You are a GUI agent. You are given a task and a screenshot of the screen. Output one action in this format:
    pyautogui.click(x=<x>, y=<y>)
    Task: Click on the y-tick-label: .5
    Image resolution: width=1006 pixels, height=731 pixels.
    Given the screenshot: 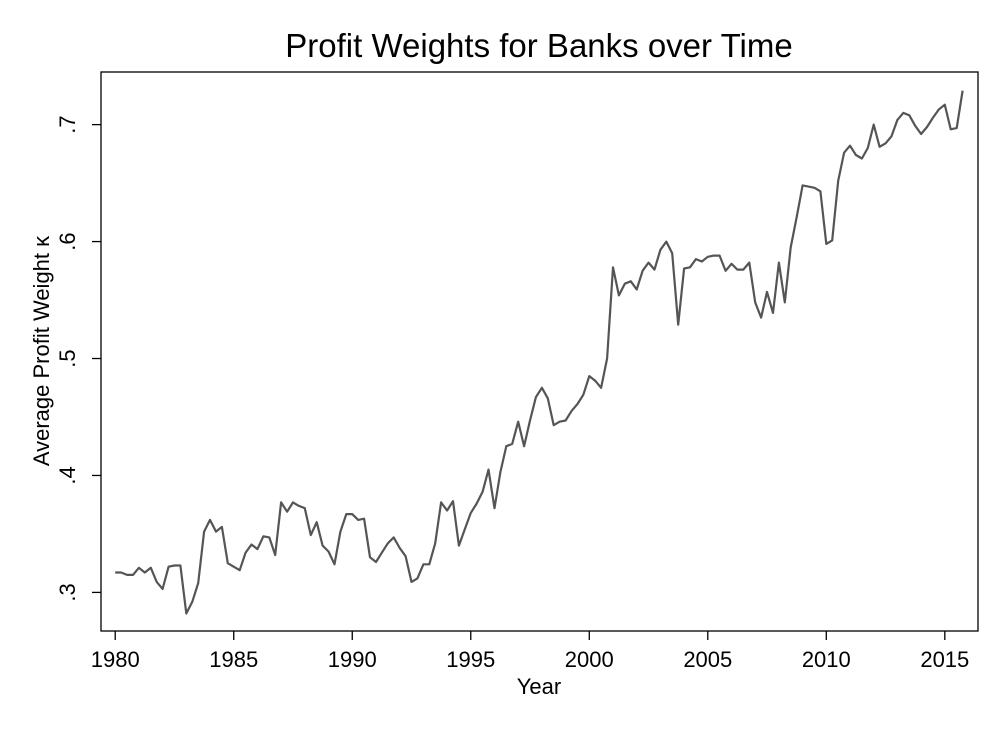 What is the action you would take?
    pyautogui.click(x=67, y=358)
    